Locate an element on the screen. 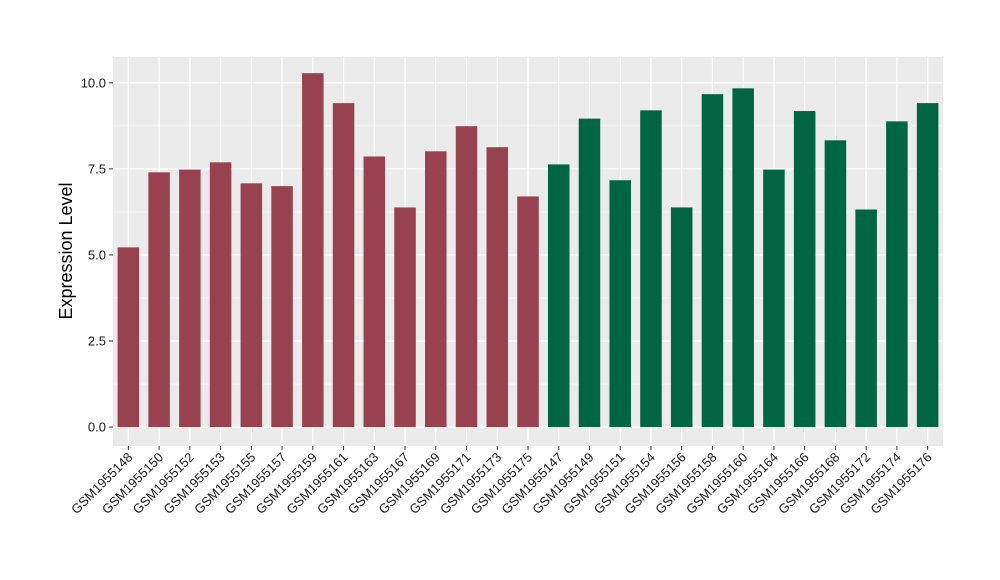  bar-GSM1955150 is located at coordinates (159, 300).